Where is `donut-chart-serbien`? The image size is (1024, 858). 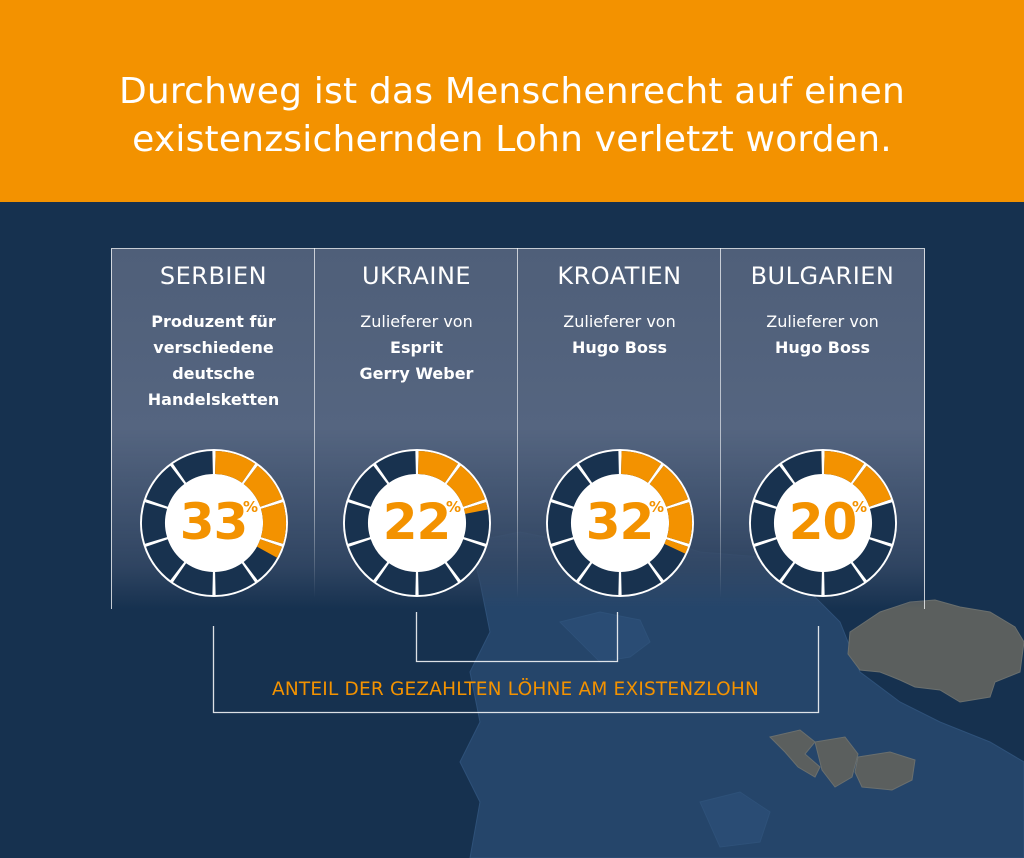
donut-chart-serbien is located at coordinates (214, 523).